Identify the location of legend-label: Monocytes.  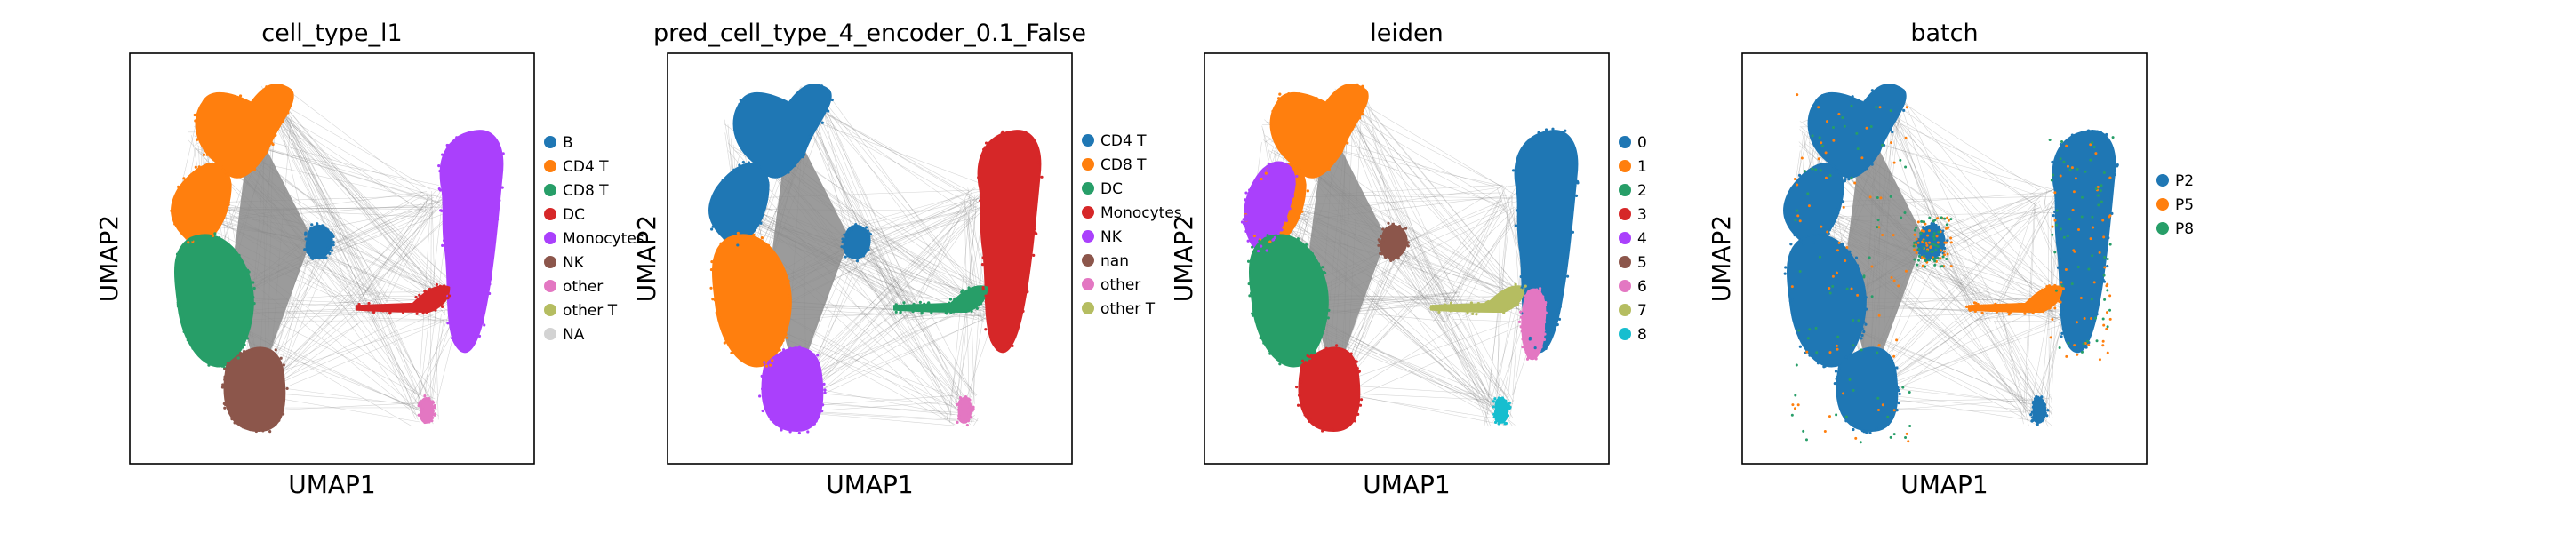
(603, 239).